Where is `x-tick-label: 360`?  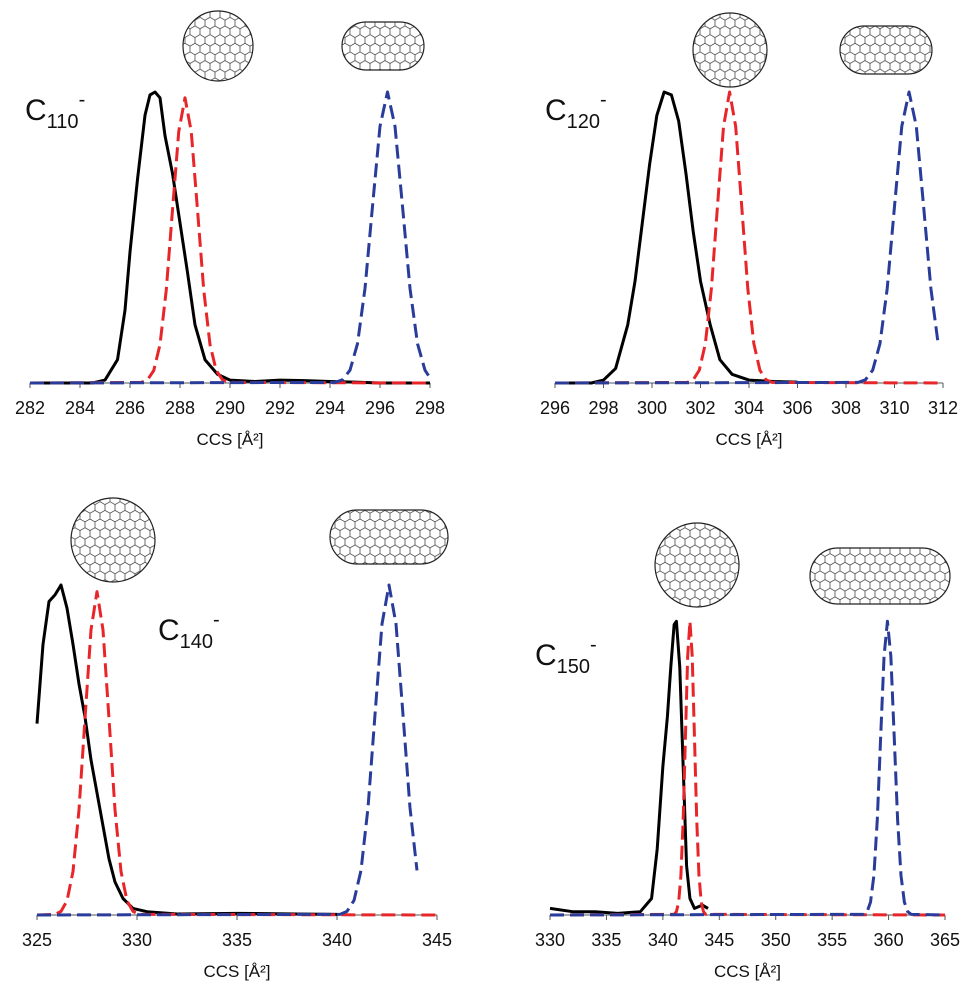
x-tick-label: 360 is located at coordinates (889, 940).